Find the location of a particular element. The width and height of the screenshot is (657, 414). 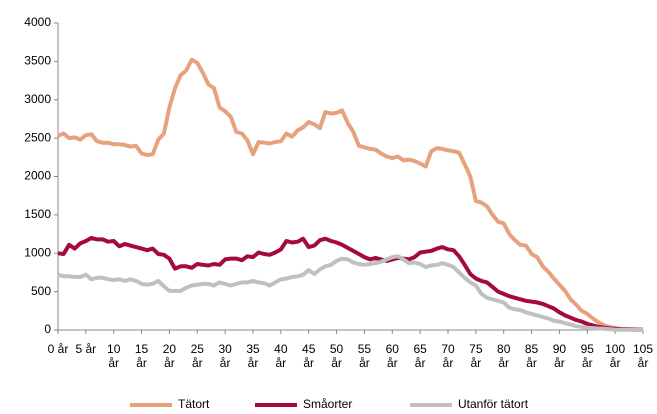

legend-label: Utanför tätort is located at coordinates (493, 404).